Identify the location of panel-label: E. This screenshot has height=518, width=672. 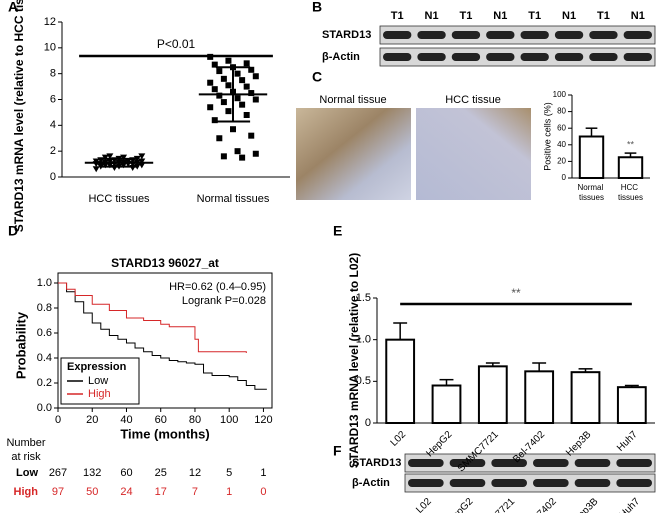
(337, 231).